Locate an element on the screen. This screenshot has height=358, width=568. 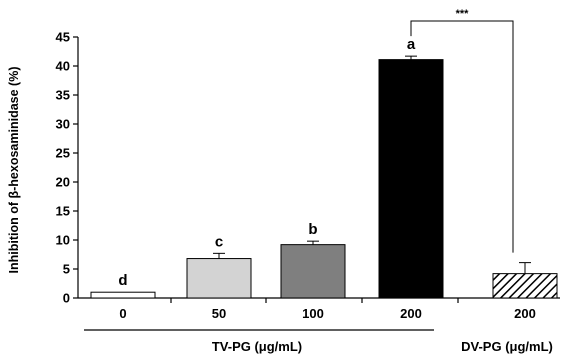
group-label-tv-pg: TV-PG (μg/mL) is located at coordinates (257, 346).